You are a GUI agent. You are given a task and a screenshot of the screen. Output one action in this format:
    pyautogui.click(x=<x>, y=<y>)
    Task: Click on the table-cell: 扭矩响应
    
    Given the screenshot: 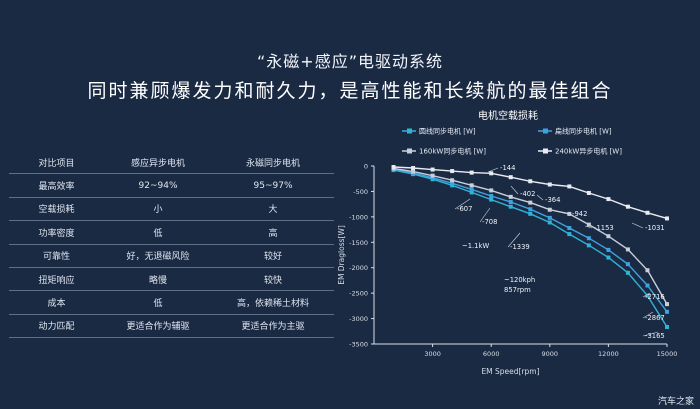 What is the action you would take?
    pyautogui.click(x=56, y=279)
    